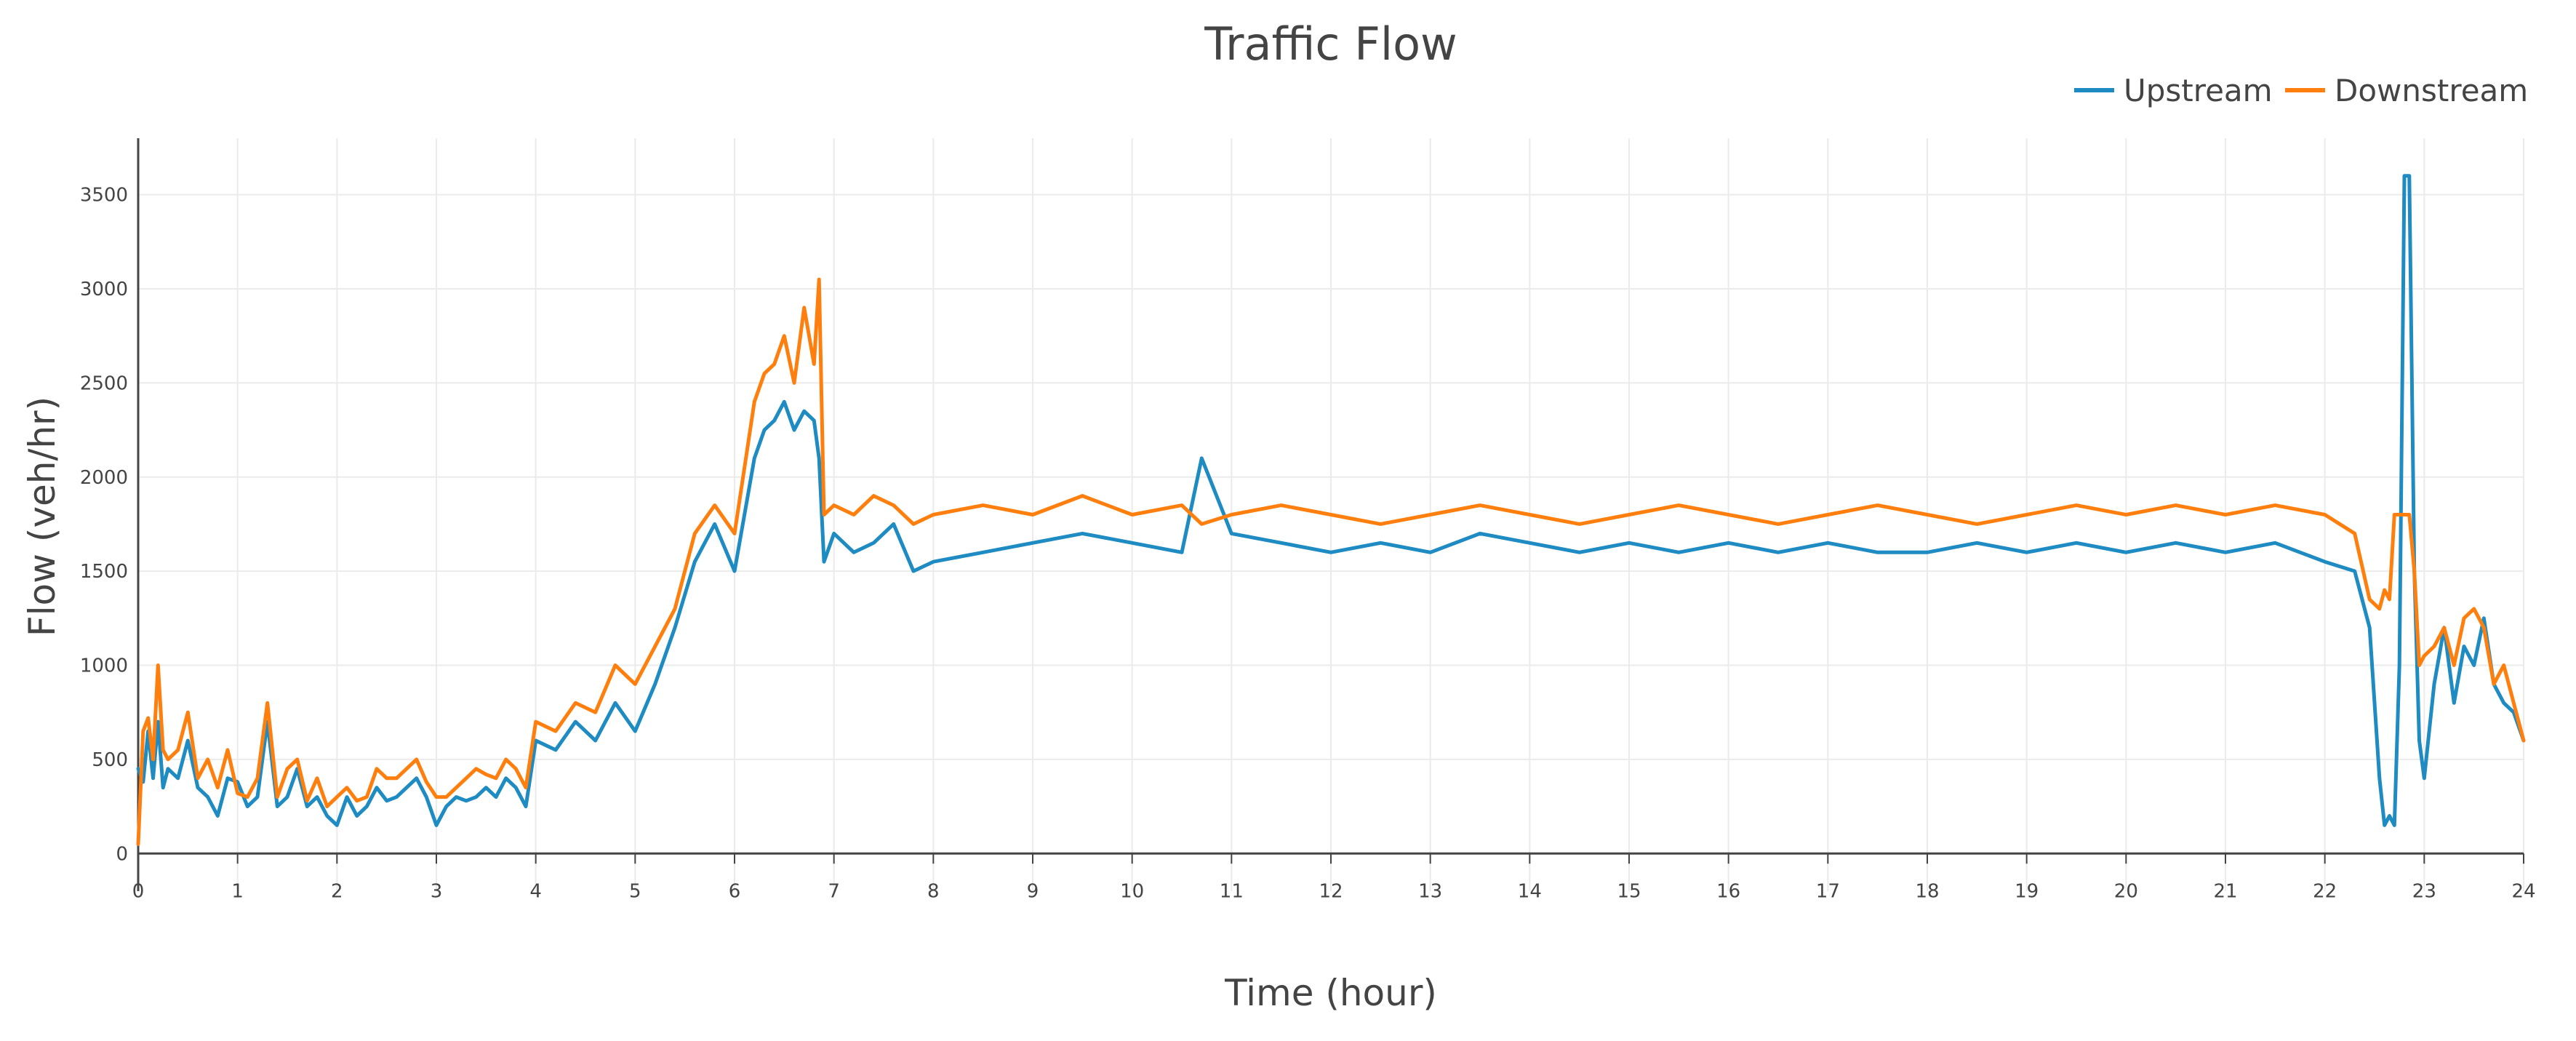  What do you see at coordinates (1530, 891) in the screenshot?
I see `x-tick-label: 14` at bounding box center [1530, 891].